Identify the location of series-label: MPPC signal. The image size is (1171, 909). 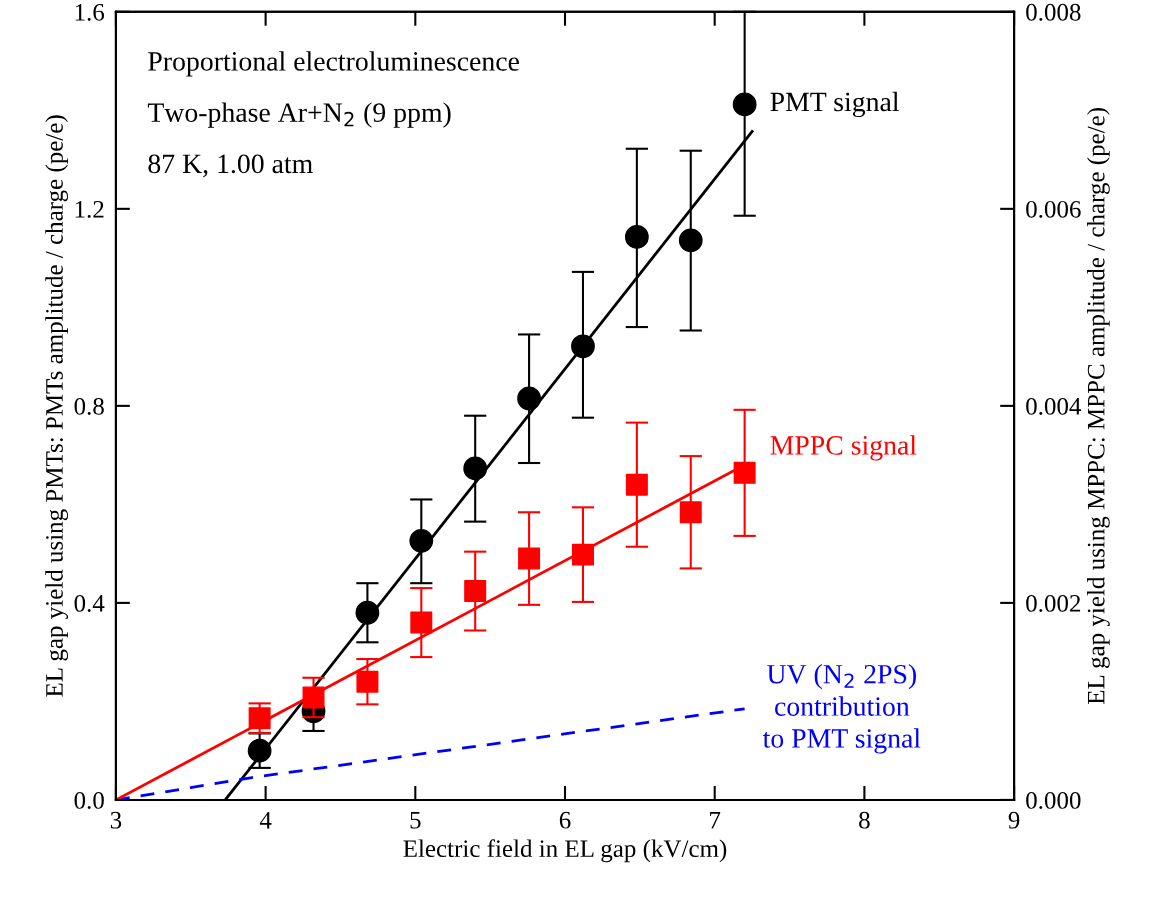
(843, 448).